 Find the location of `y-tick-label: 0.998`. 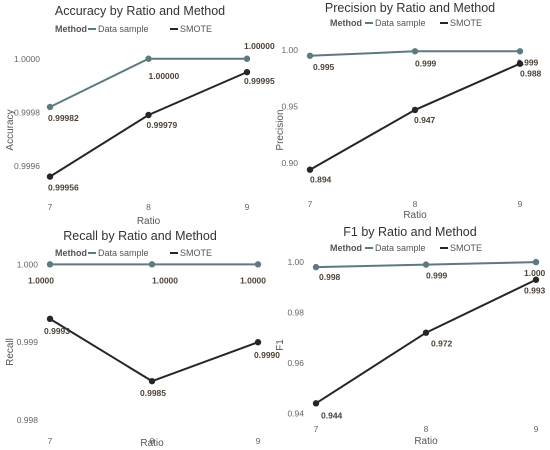

y-tick-label: 0.998 is located at coordinates (28, 420).